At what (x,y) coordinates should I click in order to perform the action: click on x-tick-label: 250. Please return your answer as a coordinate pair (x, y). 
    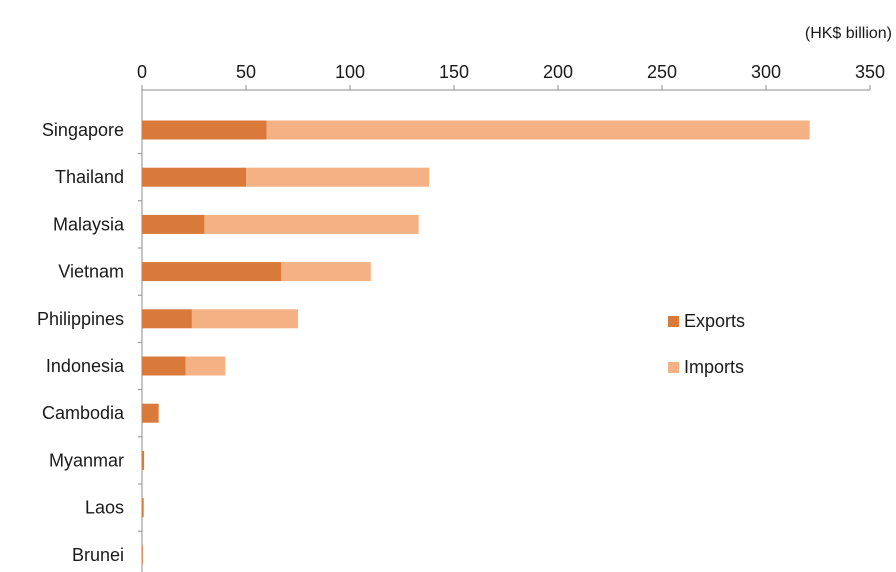
    Looking at the image, I should click on (662, 72).